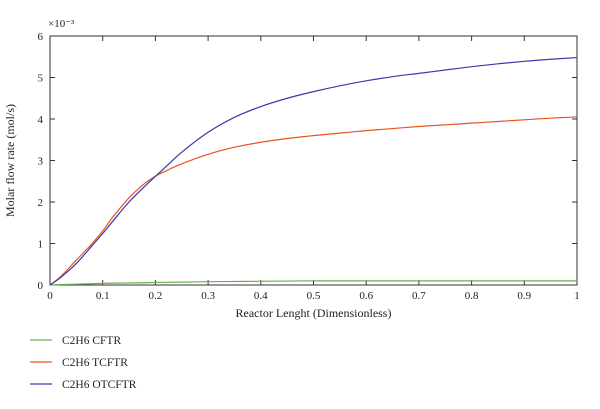  What do you see at coordinates (41, 79) in the screenshot?
I see `y-tick-label: 5` at bounding box center [41, 79].